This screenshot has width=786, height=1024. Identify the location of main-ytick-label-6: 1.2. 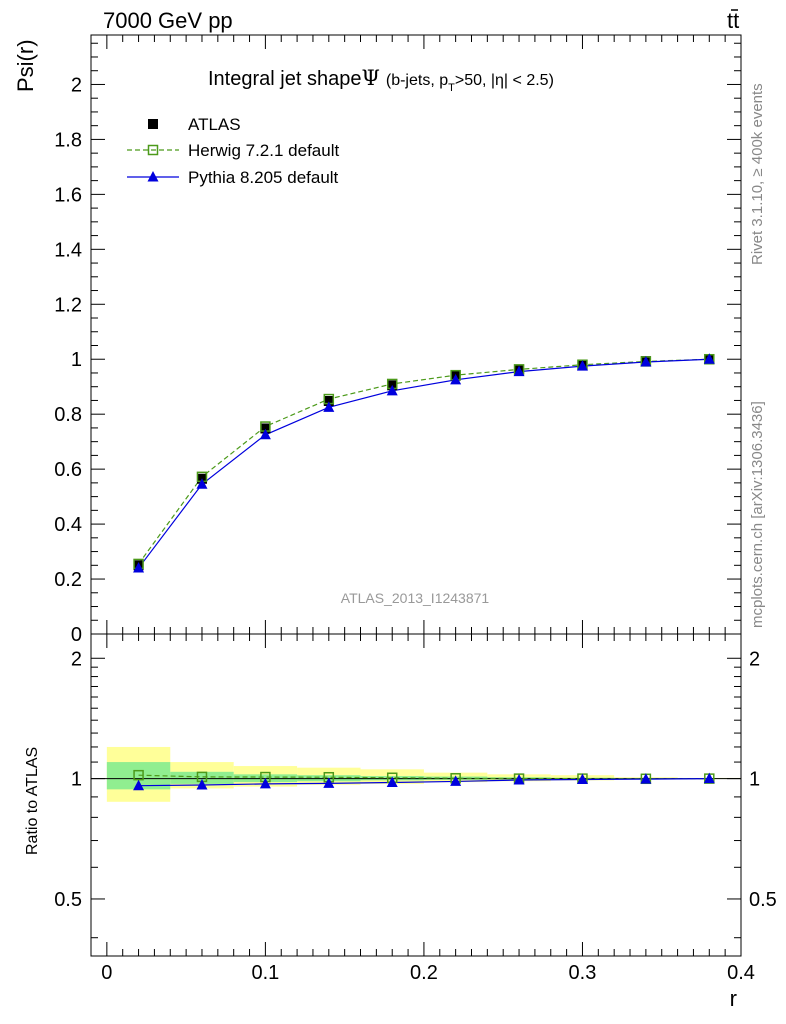
(68, 305).